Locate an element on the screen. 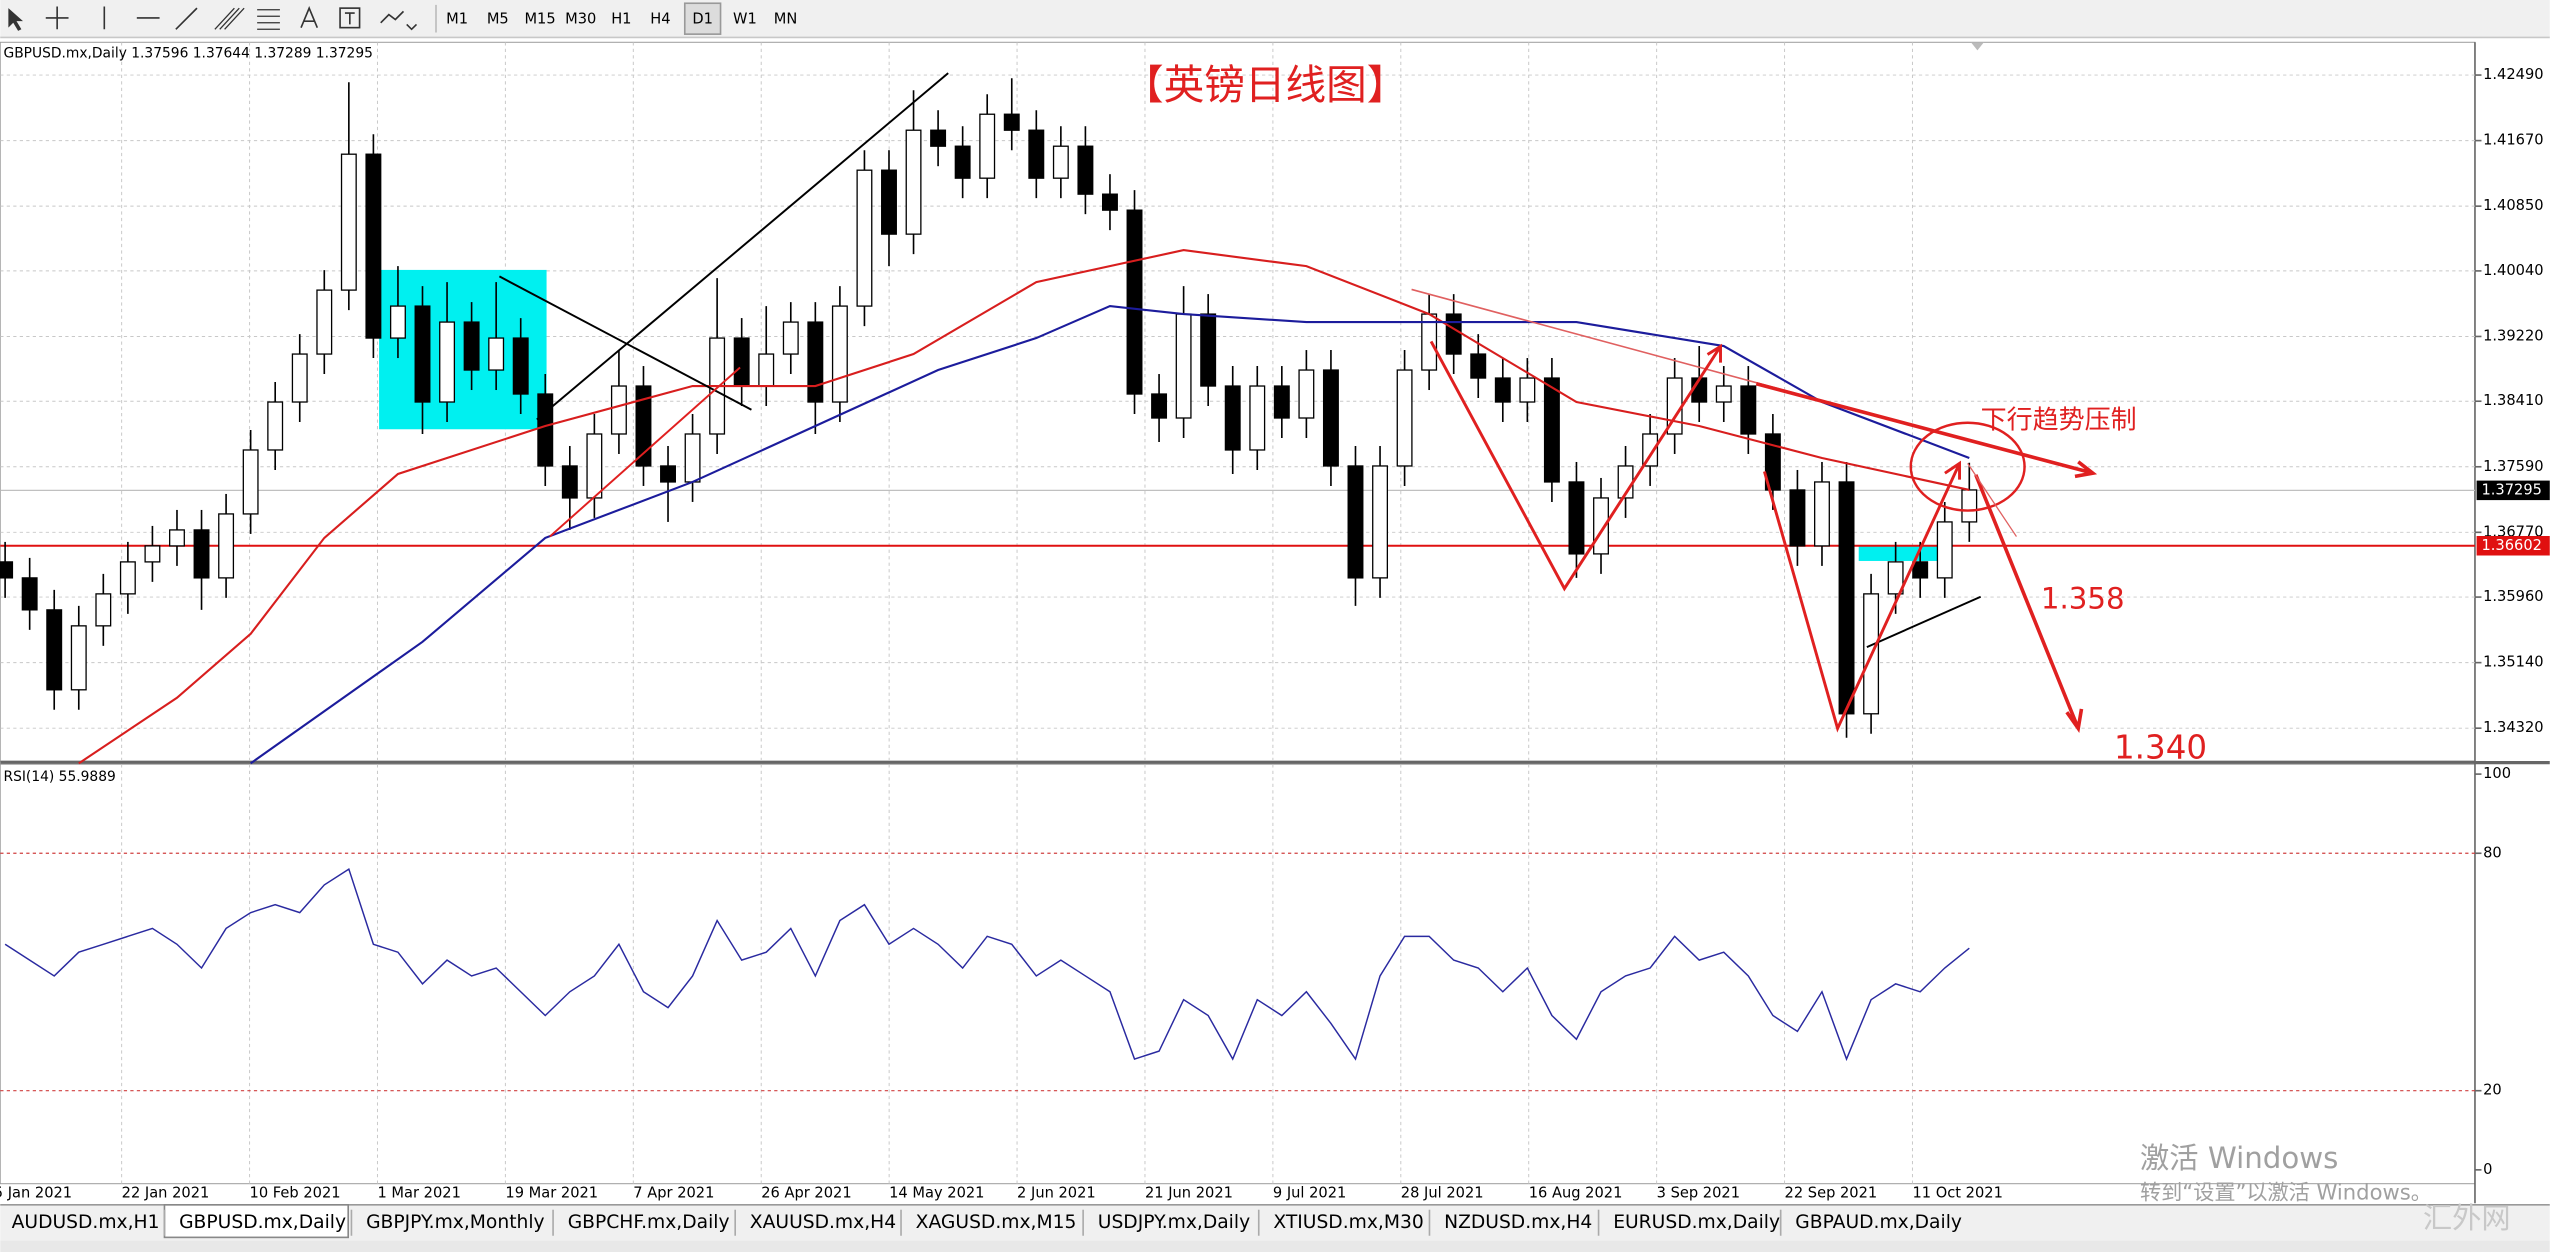  shapes-tool is located at coordinates (399, 20).